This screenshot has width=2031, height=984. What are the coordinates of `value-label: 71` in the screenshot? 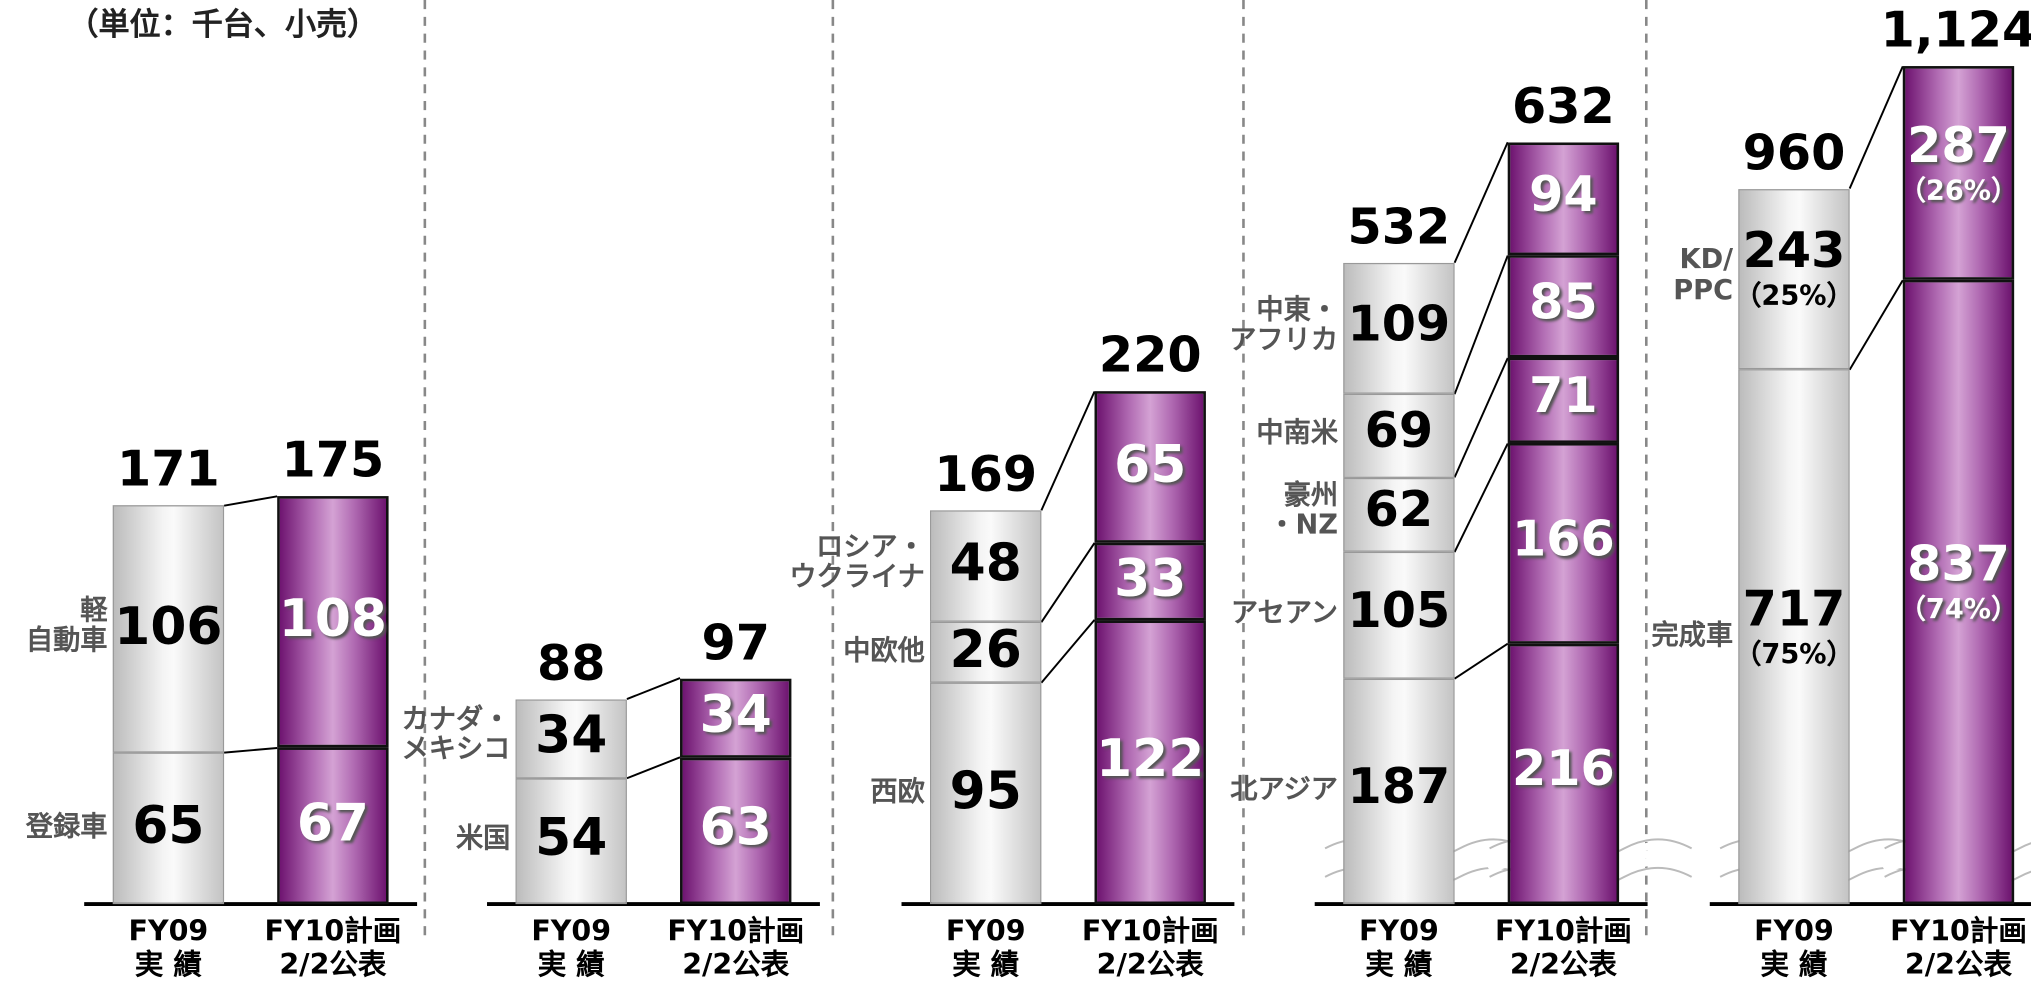 It's located at (1563, 396).